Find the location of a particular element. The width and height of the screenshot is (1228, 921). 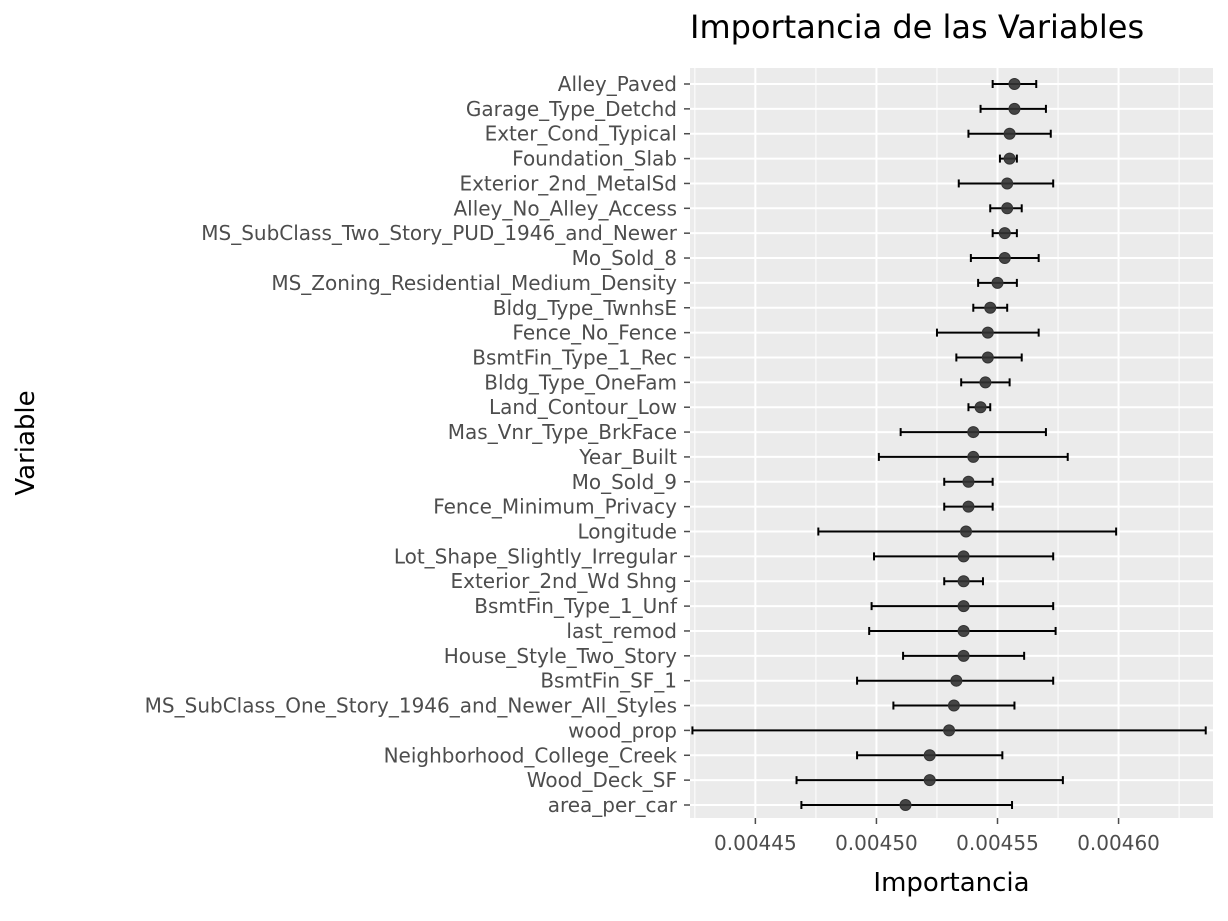

y-tick-label: wood_prop is located at coordinates (622, 730).